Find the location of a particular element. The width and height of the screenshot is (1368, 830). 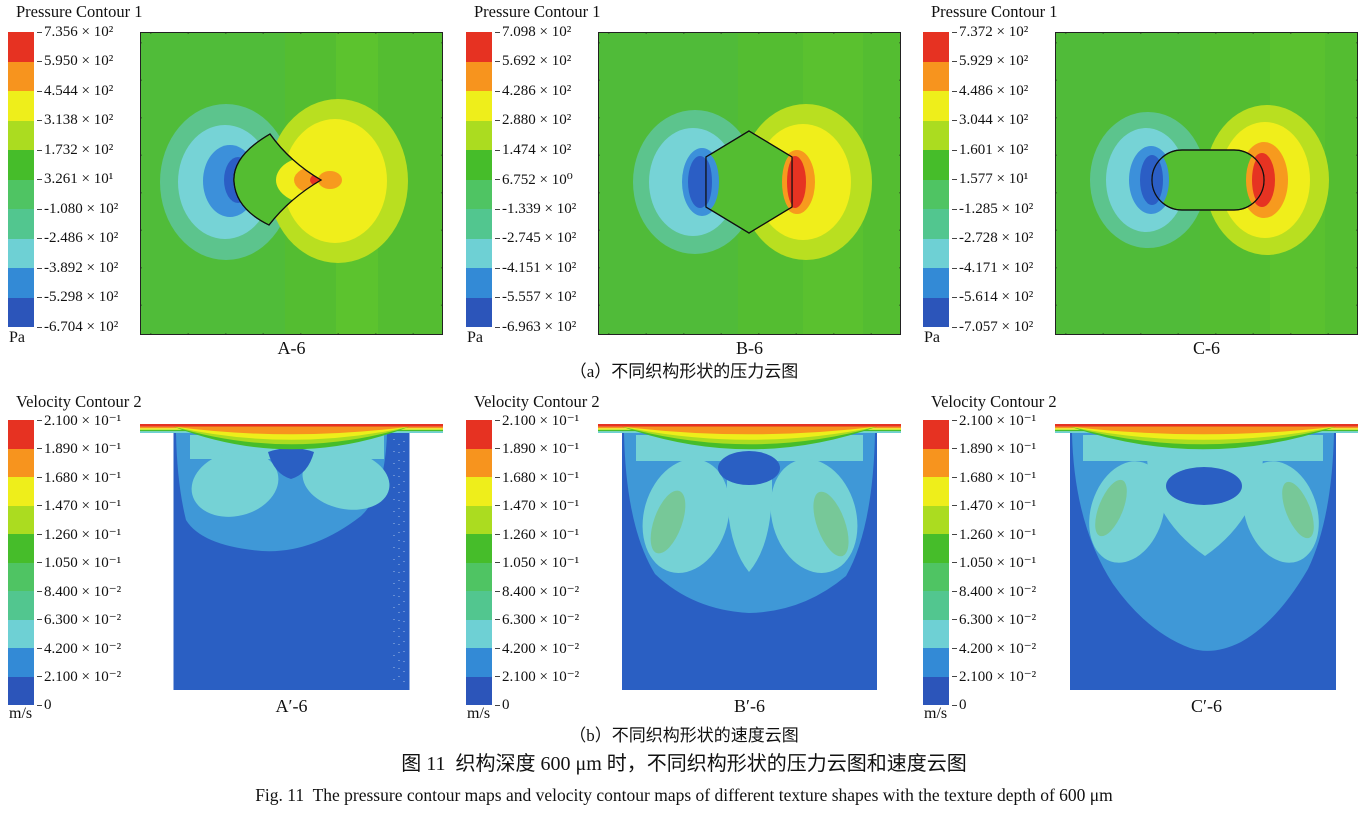

legend-level: 3.261 × 10¹ is located at coordinates (77, 179).